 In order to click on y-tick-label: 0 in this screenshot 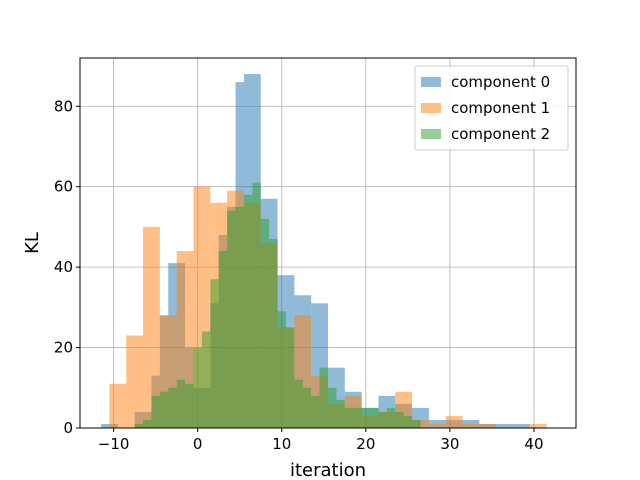, I will do `click(68, 428)`.